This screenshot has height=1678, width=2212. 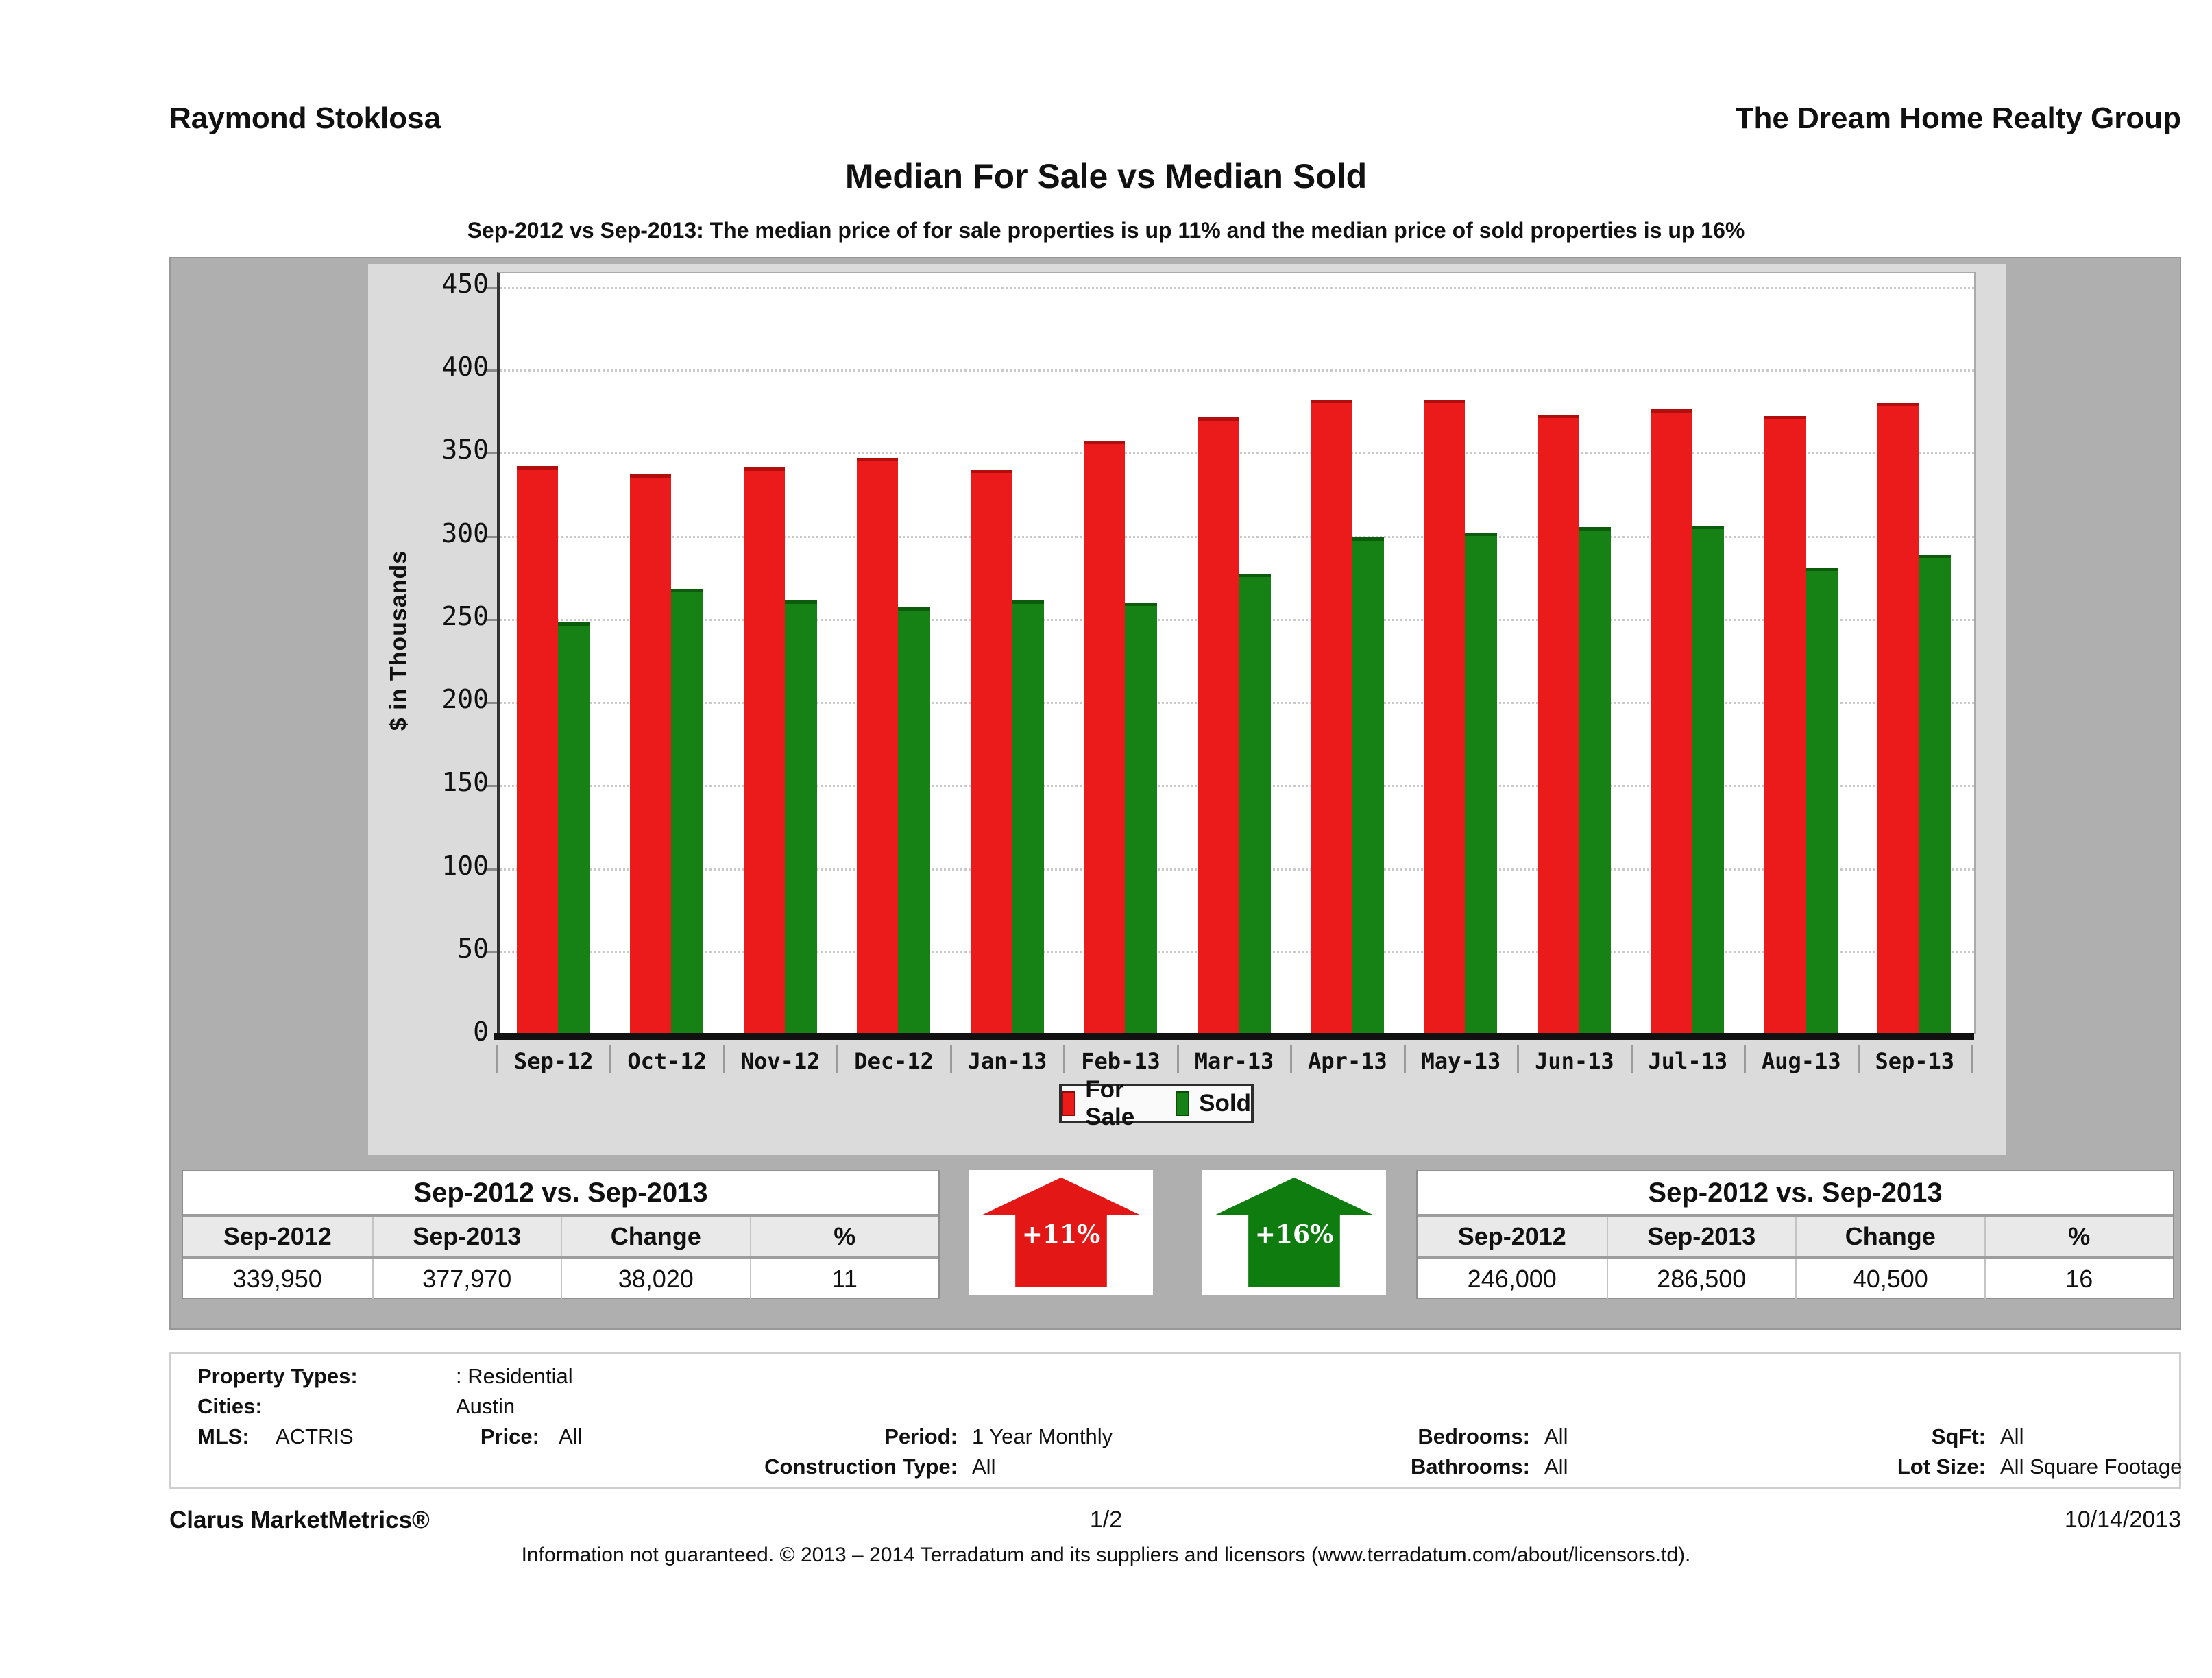 I want to click on x-tick-label: Feb-13, so click(x=1120, y=1061).